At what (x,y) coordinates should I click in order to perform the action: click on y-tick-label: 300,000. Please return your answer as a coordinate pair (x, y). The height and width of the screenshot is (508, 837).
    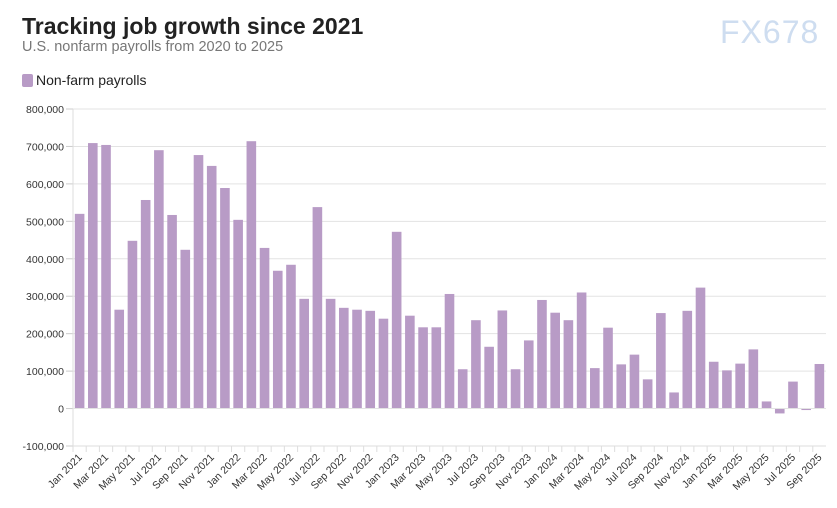
    Looking at the image, I should click on (45, 297).